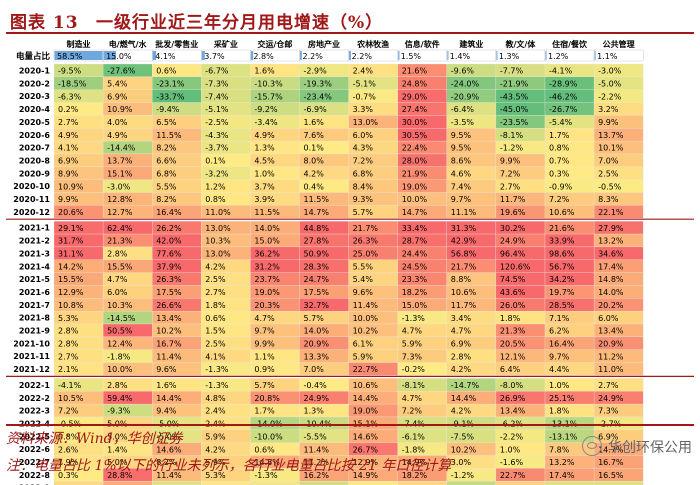 This screenshot has height=485, width=700. What do you see at coordinates (318, 83) in the screenshot?
I see `cell-value: -19.3%` at bounding box center [318, 83].